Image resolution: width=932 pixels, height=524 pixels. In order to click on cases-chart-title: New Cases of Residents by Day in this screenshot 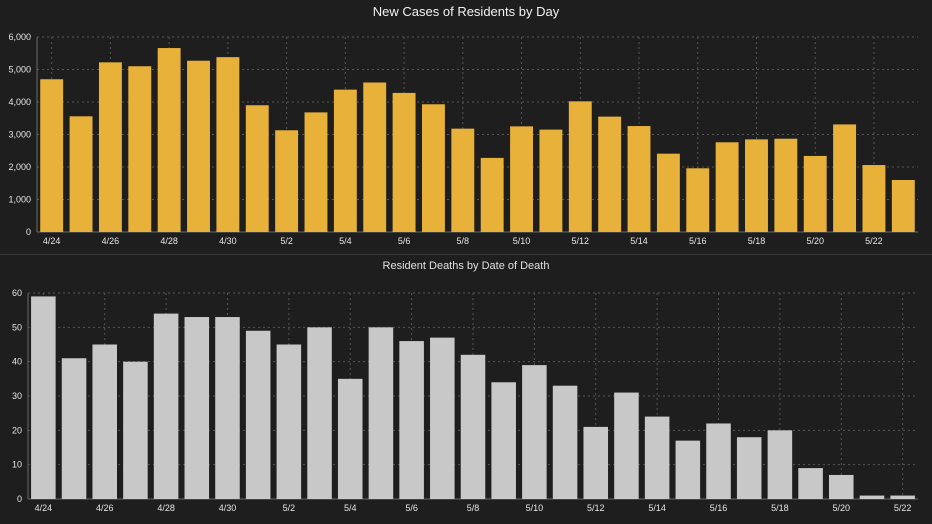, I will do `click(466, 11)`.